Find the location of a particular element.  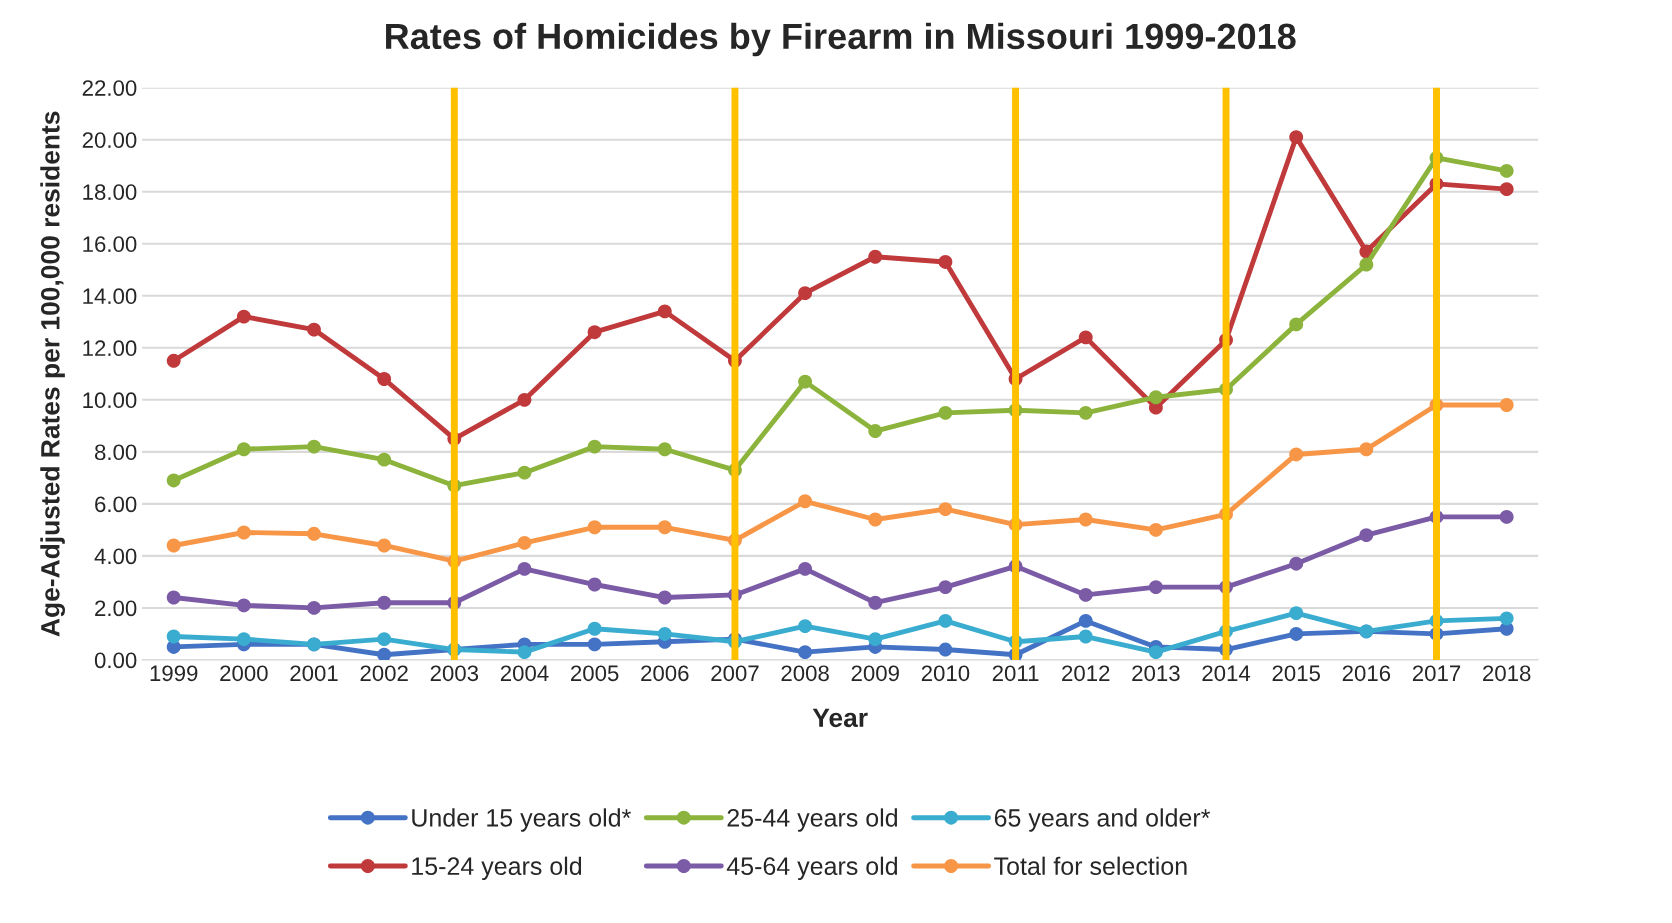

y-tick-label: 0.00 is located at coordinates (115, 660).